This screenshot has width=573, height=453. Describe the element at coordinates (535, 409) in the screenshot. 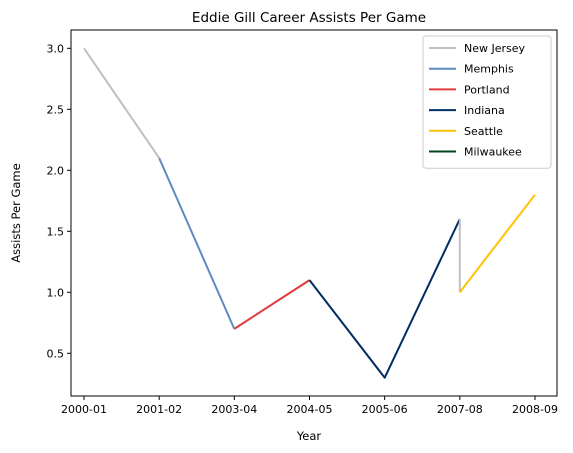

I see `x-tick-label: 2008-09` at that location.